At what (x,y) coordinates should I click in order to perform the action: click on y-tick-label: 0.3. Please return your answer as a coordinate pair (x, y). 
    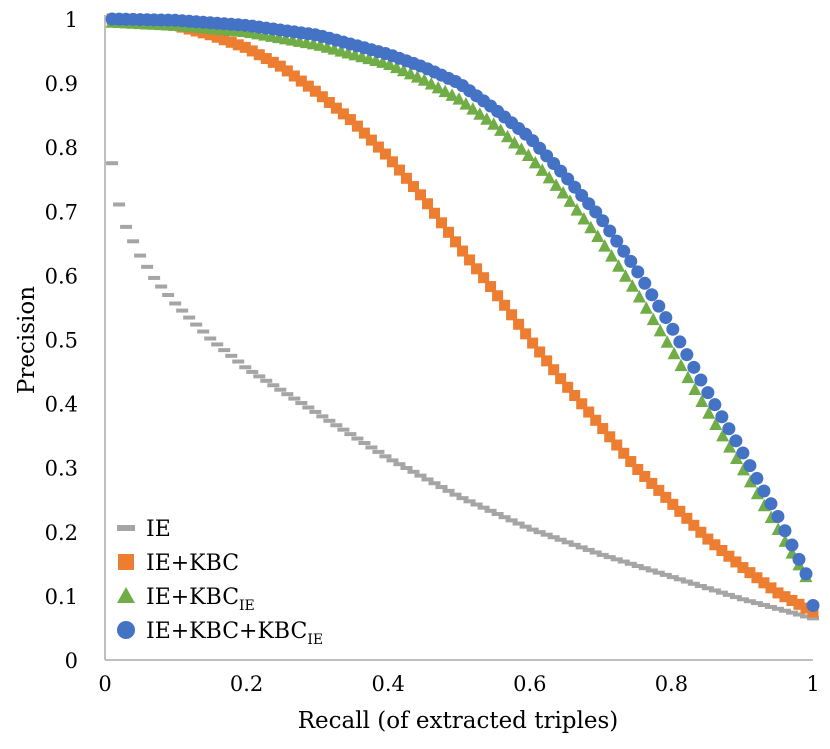
    Looking at the image, I should click on (61, 469).